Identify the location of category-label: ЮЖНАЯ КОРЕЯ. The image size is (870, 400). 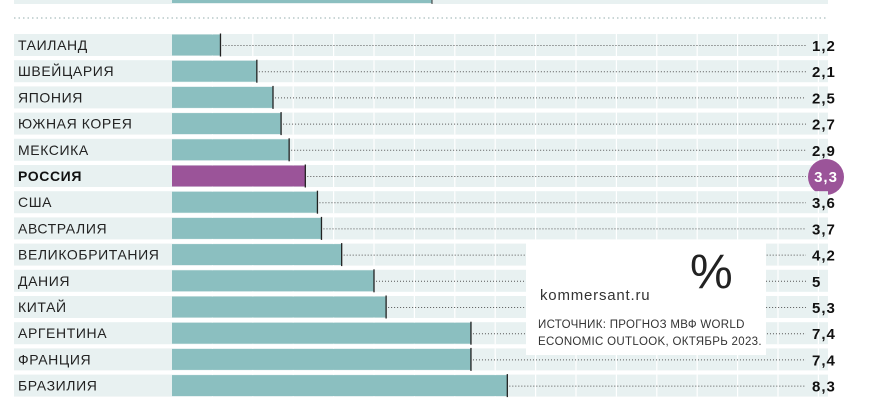
(75, 124).